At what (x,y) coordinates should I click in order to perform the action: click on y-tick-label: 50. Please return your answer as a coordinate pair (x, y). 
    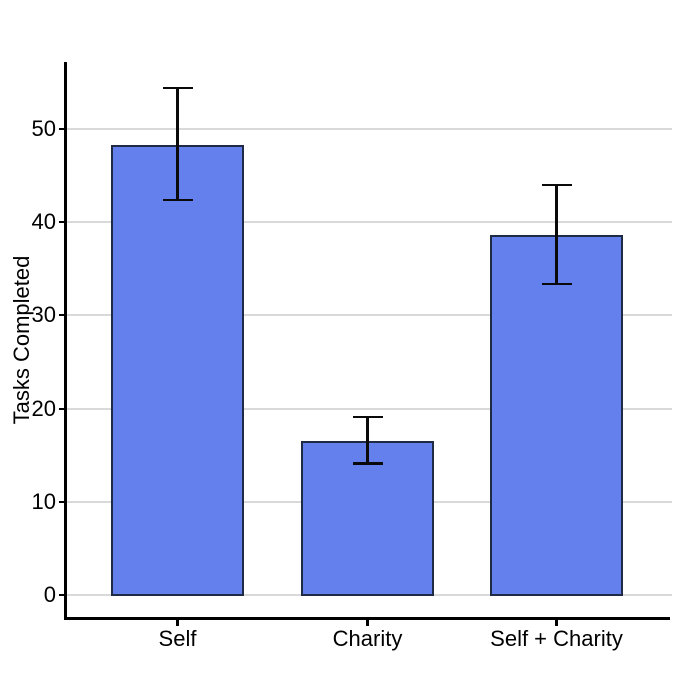
    Looking at the image, I should click on (43, 129).